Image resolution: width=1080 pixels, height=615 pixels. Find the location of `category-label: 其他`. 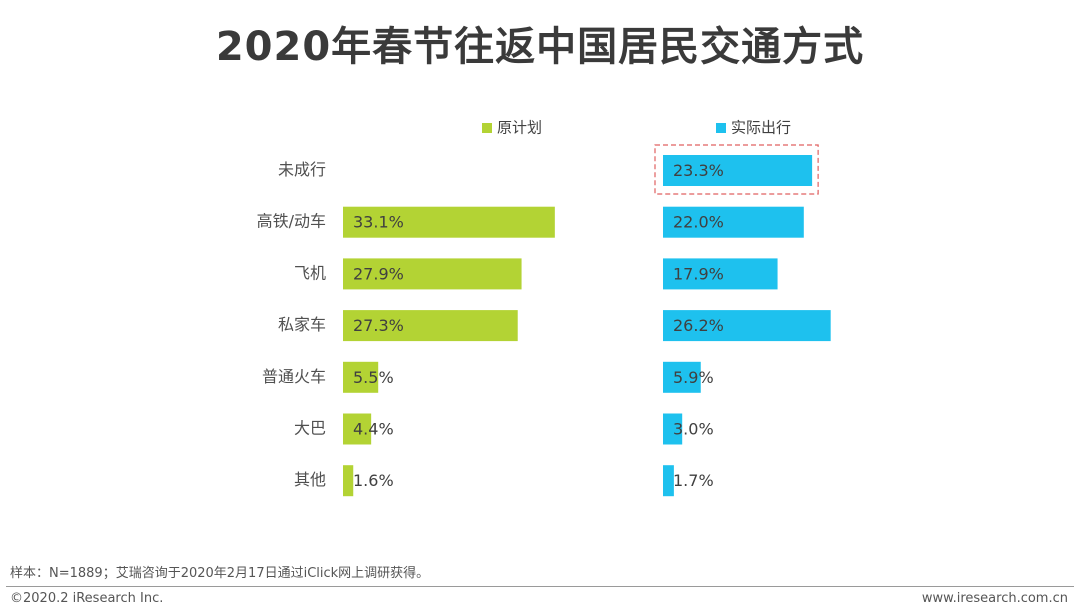

category-label: 其他 is located at coordinates (310, 479).